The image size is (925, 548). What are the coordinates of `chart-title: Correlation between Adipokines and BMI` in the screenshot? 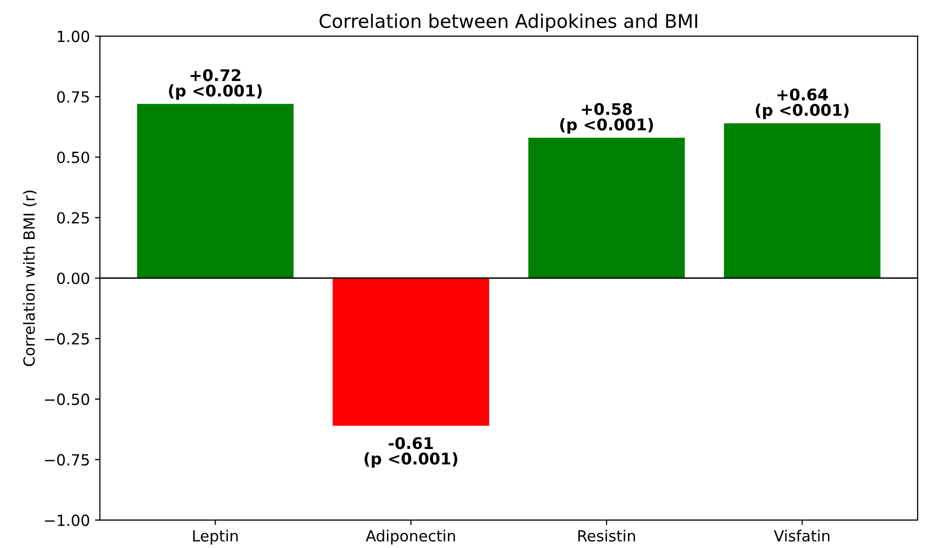 It's located at (509, 23).